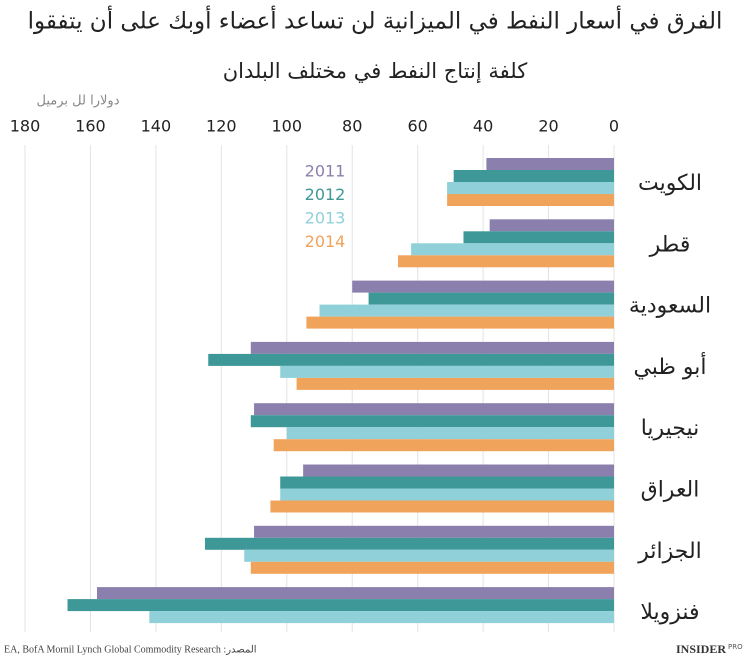  What do you see at coordinates (417, 126) in the screenshot?
I see `x-tick-label: 60` at bounding box center [417, 126].